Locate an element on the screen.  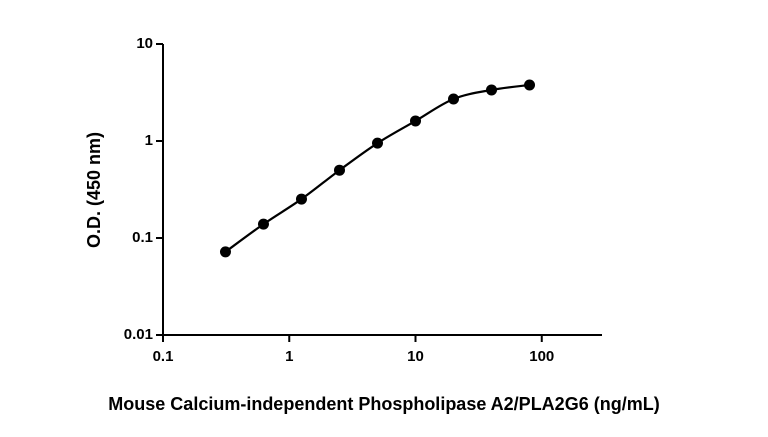
x-tick-label: 1 is located at coordinates (289, 356).